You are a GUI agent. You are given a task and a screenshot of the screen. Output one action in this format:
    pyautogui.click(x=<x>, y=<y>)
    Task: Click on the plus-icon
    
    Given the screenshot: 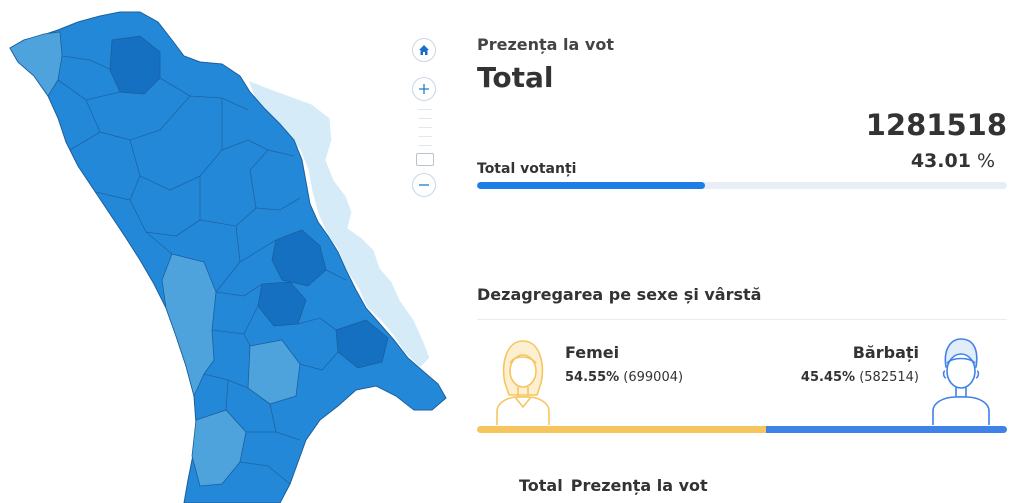 What is the action you would take?
    pyautogui.click(x=424, y=89)
    